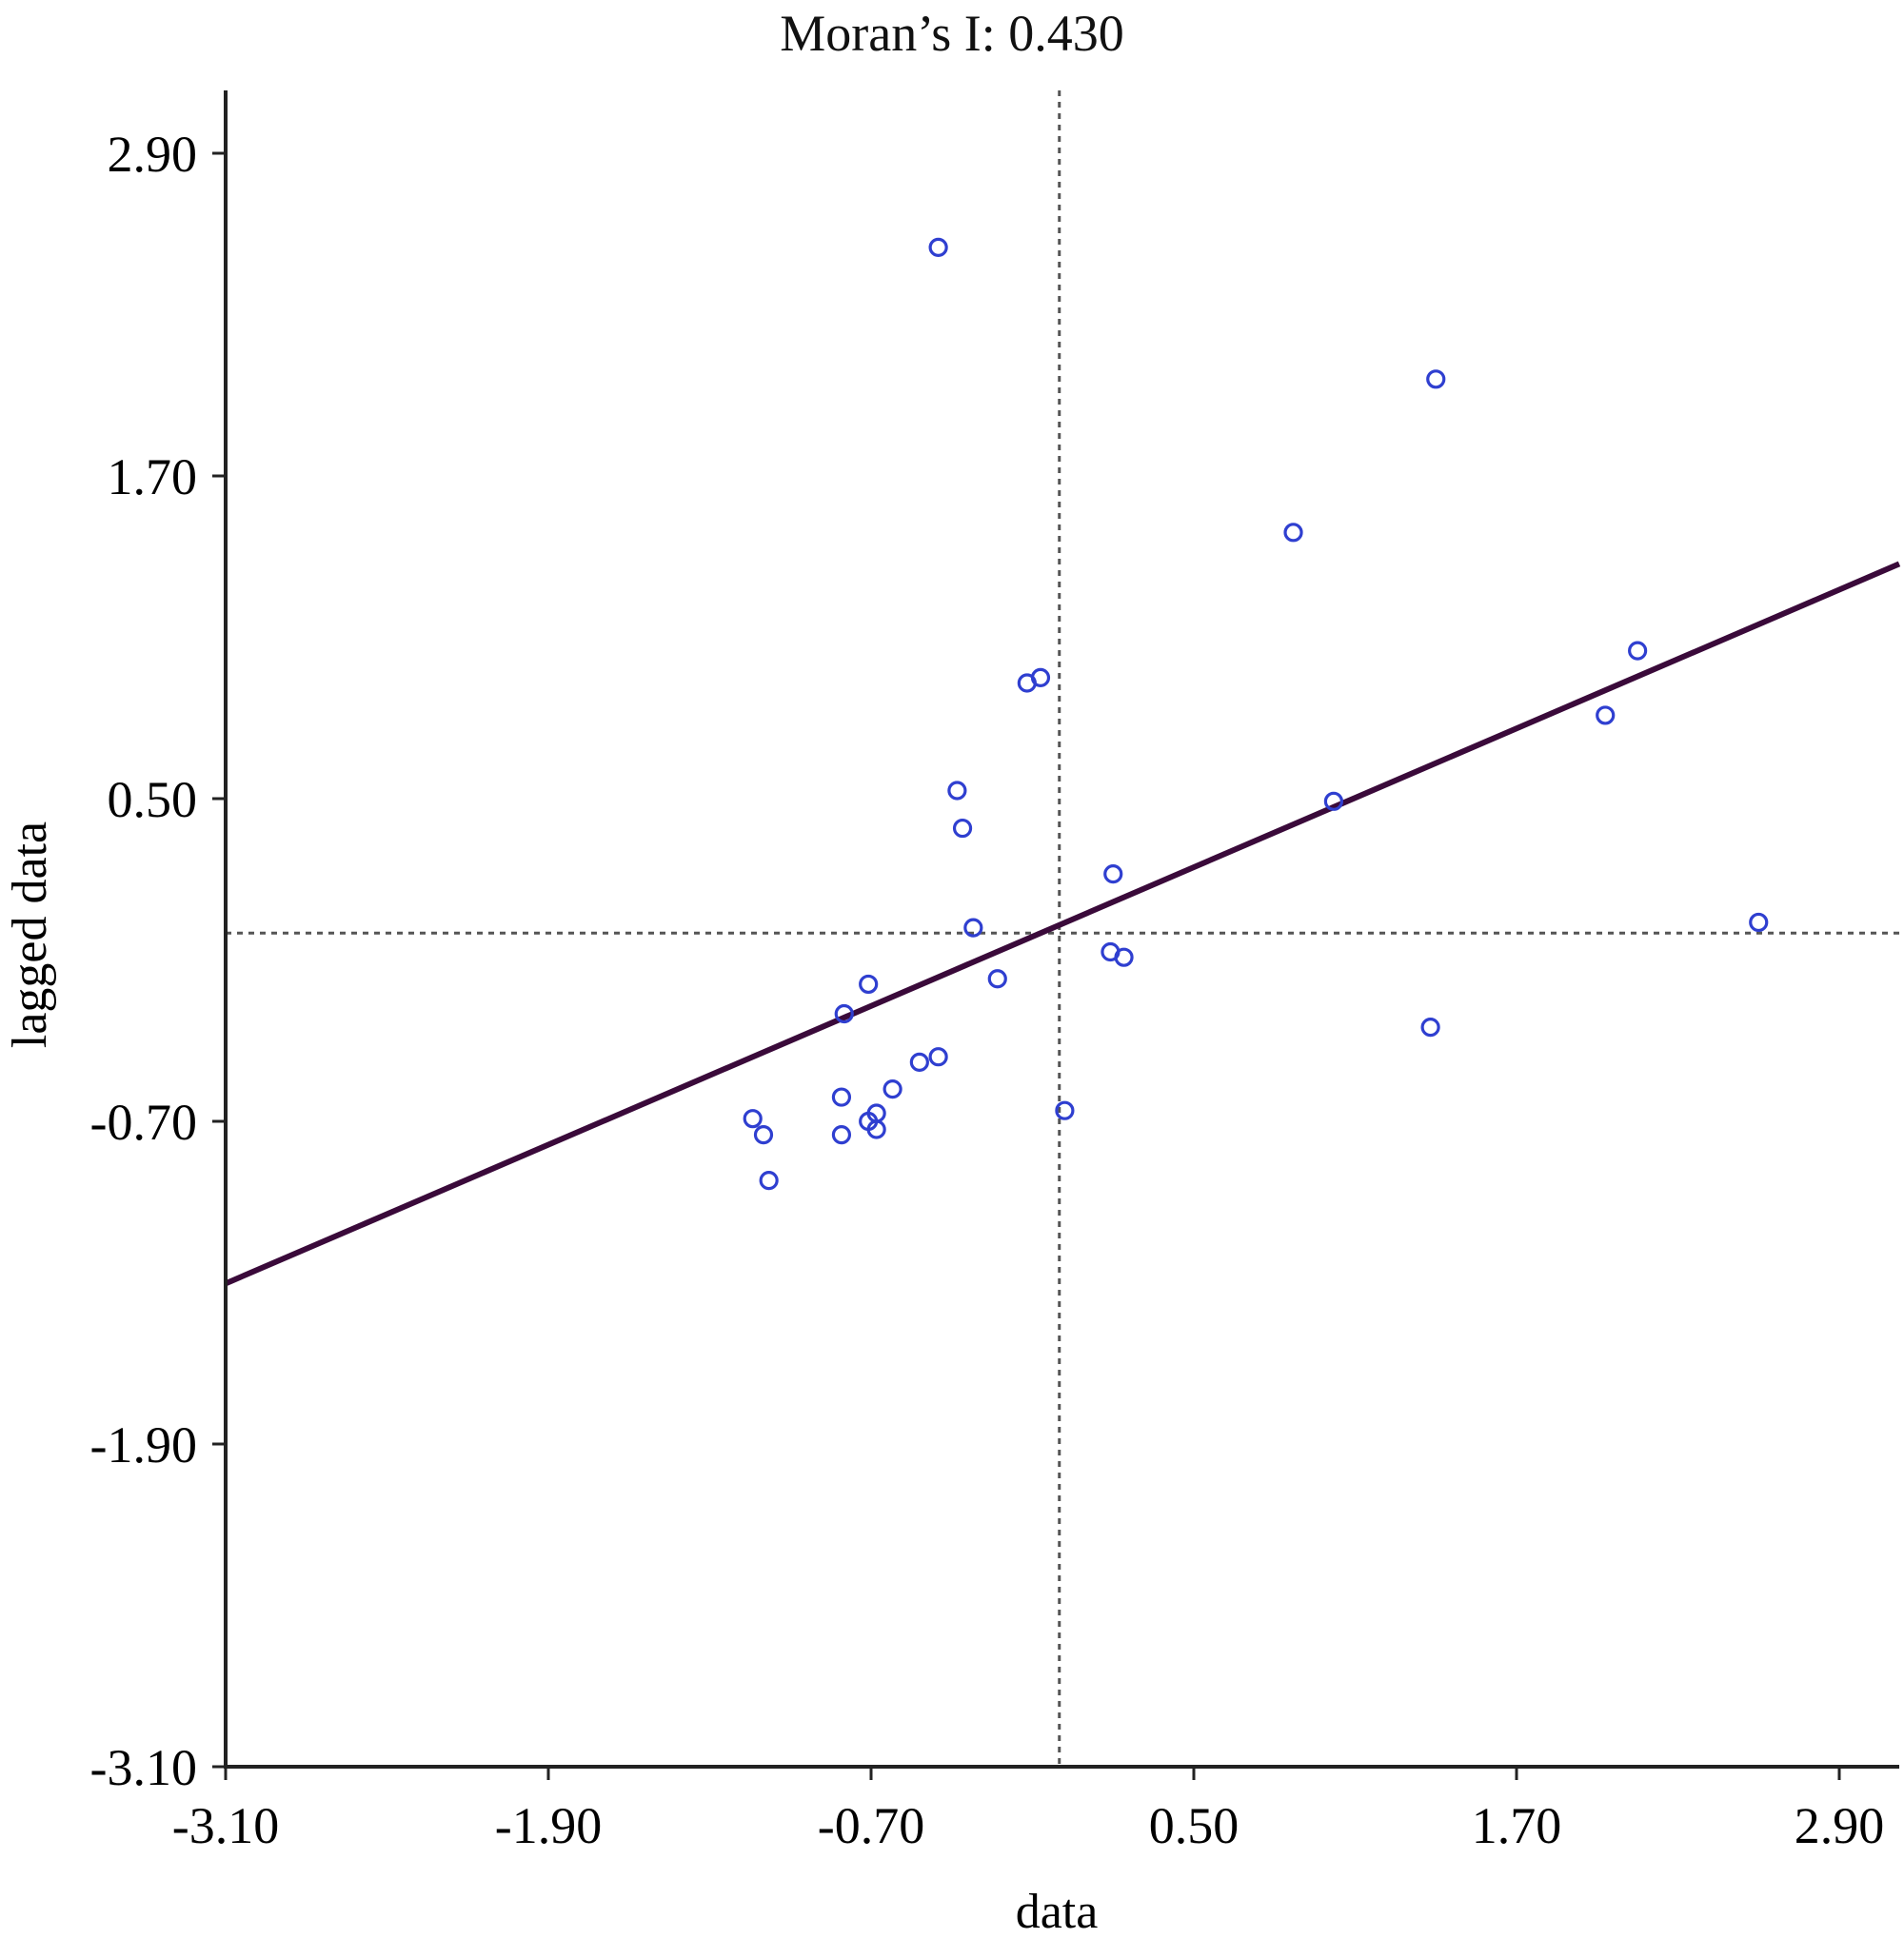 This screenshot has height=1939, width=1904. Describe the element at coordinates (153, 476) in the screenshot. I see `y-tick-label: 1.70` at that location.